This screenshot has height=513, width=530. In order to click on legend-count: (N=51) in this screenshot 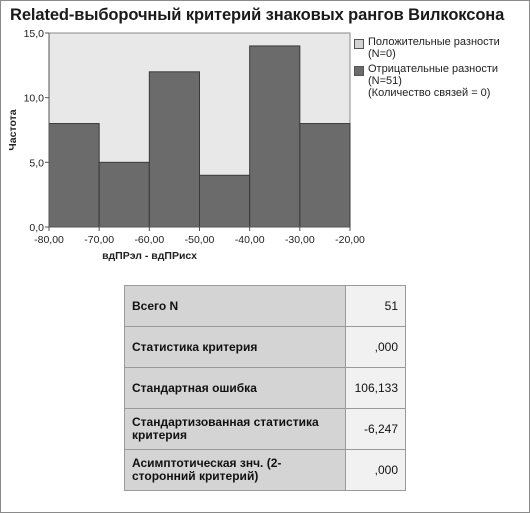, I will do `click(385, 81)`.